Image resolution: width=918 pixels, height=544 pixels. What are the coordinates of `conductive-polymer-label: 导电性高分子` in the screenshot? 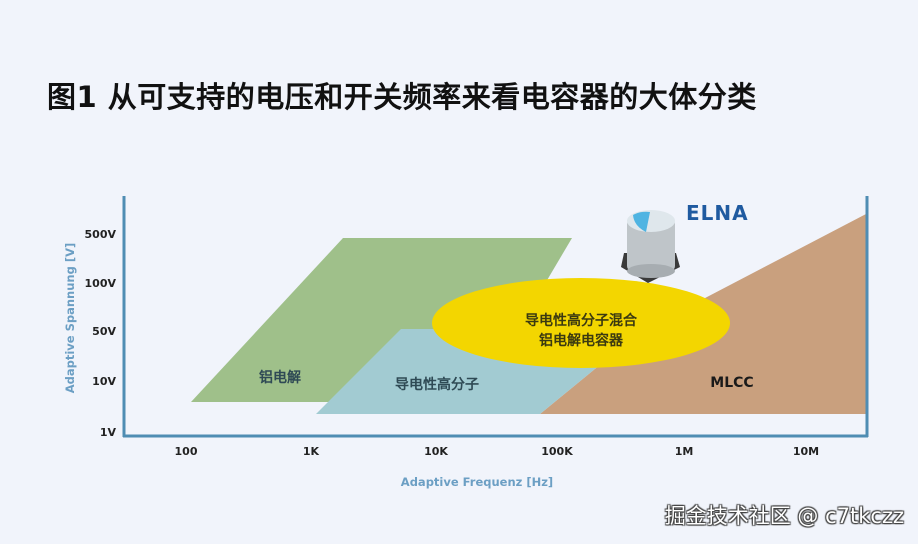 It's located at (437, 384).